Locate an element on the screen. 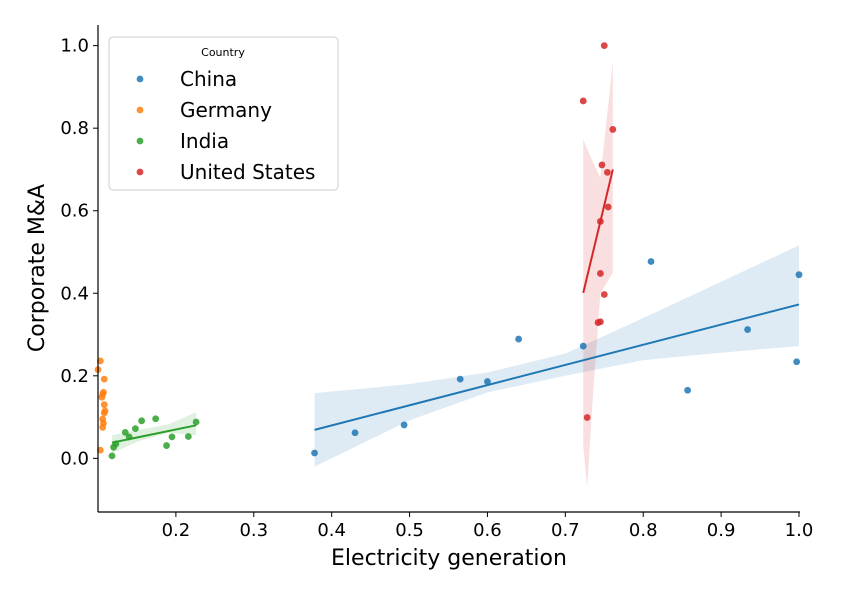 Image resolution: width=842 pixels, height=595 pixels. x-ticks: 0.2 0.3 0.4 0.5 0.6 0.7 0.8 0.9 1.0 is located at coordinates (488, 526).